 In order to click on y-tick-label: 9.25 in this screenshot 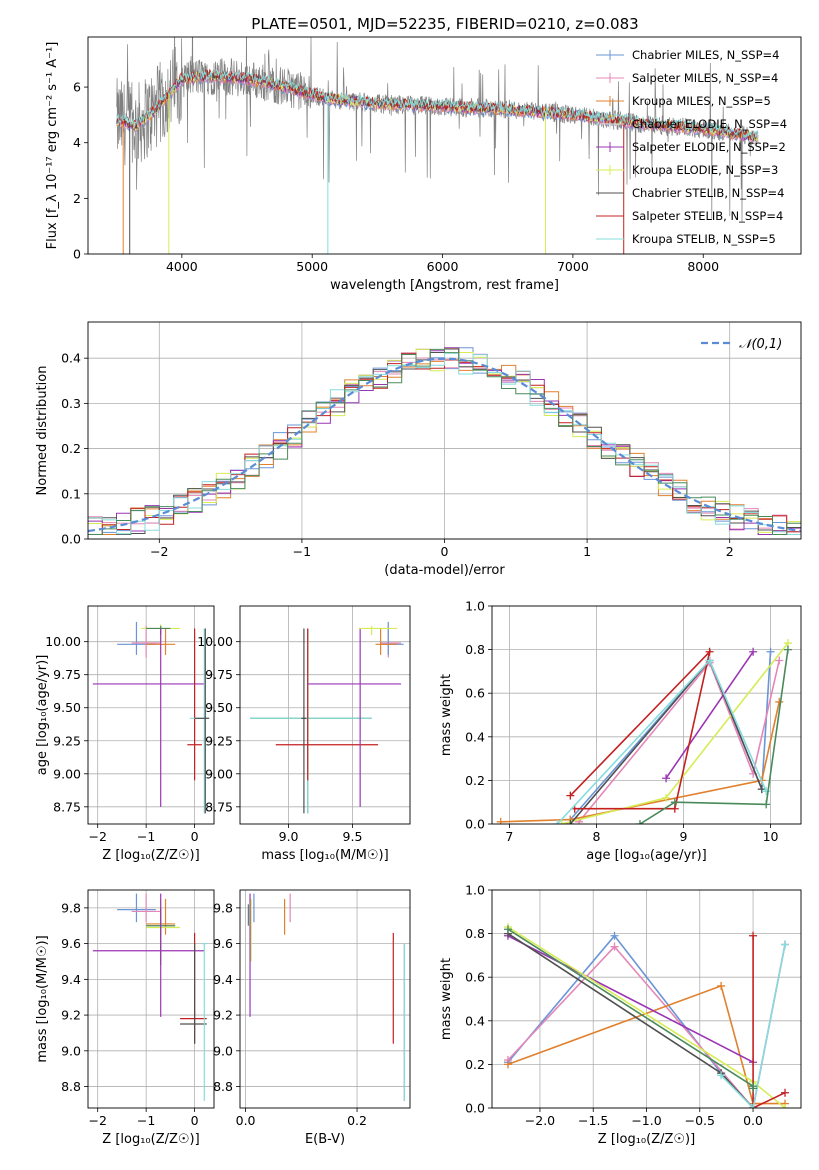, I will do `click(219, 740)`.